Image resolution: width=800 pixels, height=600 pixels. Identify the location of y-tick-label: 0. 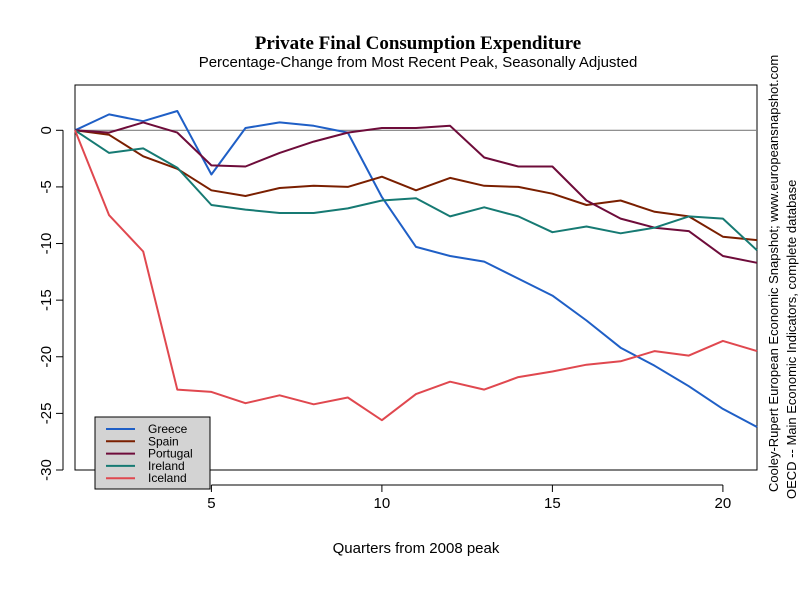
(46, 130).